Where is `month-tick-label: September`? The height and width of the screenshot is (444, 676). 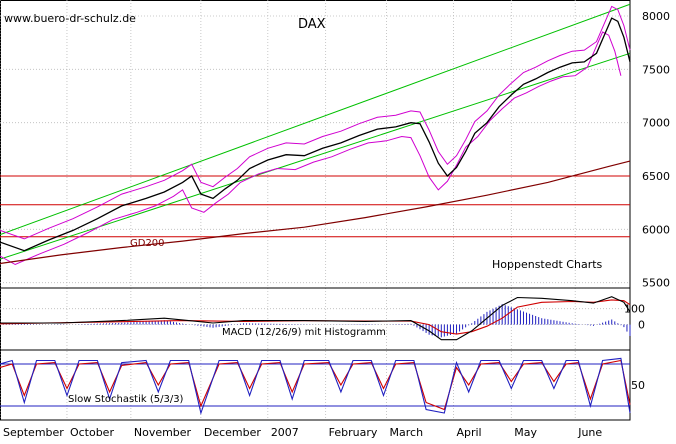
month-tick-label: September is located at coordinates (33, 432).